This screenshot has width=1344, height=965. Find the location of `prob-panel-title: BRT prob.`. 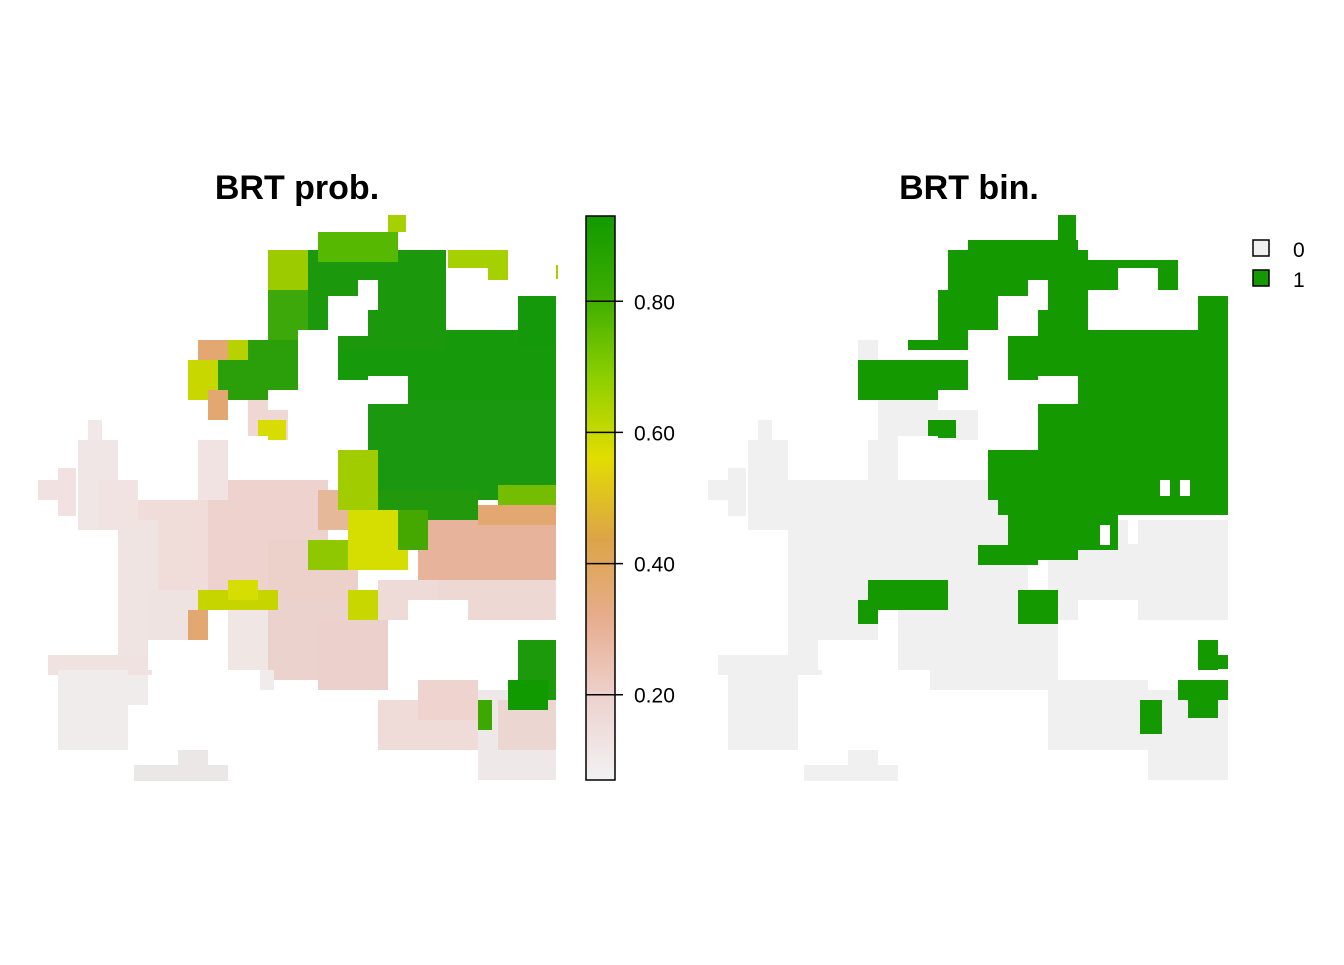

prob-panel-title: BRT prob. is located at coordinates (297, 188).